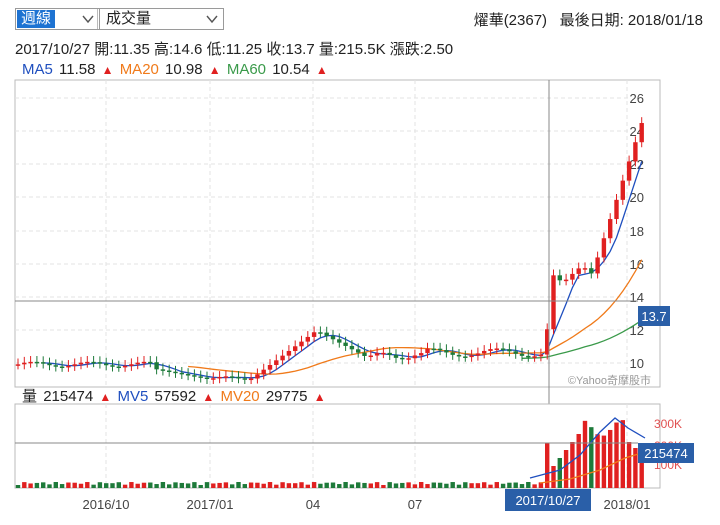  What do you see at coordinates (637, 330) in the screenshot?
I see `price-tick: 12` at bounding box center [637, 330].